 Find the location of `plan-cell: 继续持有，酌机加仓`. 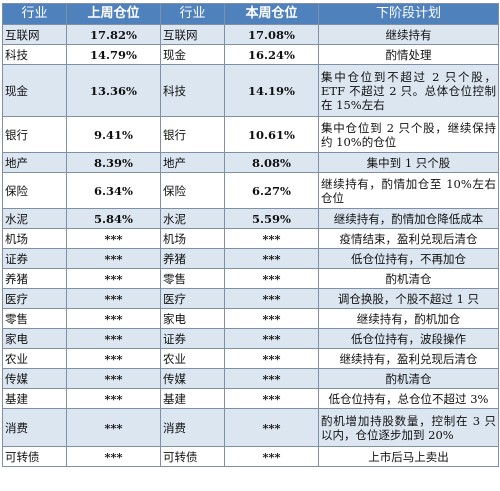

plan-cell: 继续持有，酌机加仓 is located at coordinates (408, 318).